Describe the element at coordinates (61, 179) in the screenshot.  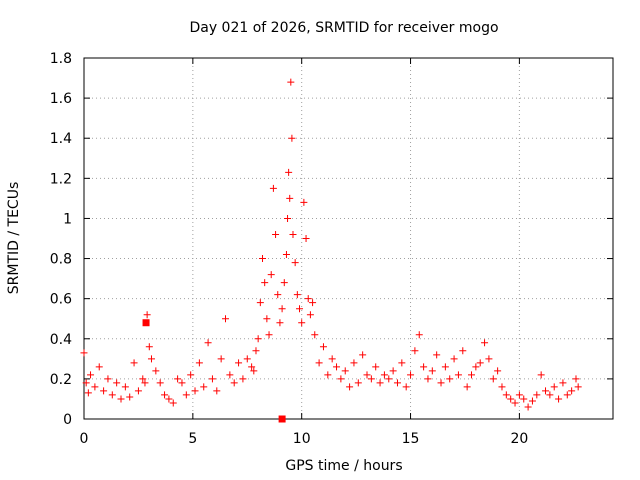
I see `y-tick-label: 1.2` at that location.